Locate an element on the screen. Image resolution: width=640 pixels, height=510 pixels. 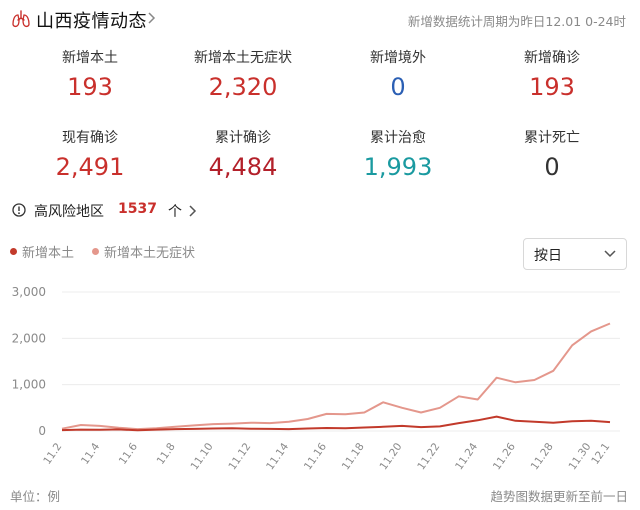
stats-period: 新增数据统计周期为昨日12.01 0-24时 is located at coordinates (516, 21).